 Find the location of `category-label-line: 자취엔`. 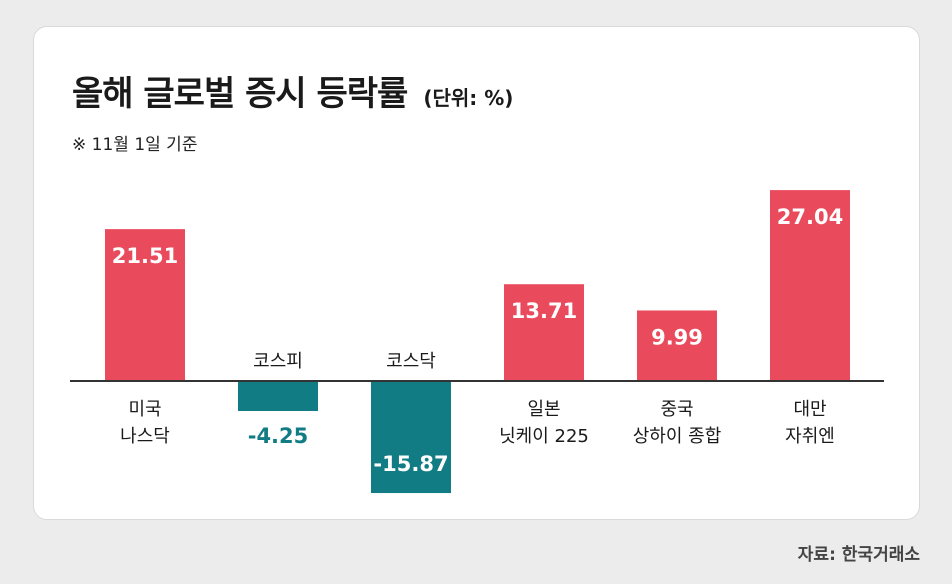

category-label-line: 자취엔 is located at coordinates (810, 436).